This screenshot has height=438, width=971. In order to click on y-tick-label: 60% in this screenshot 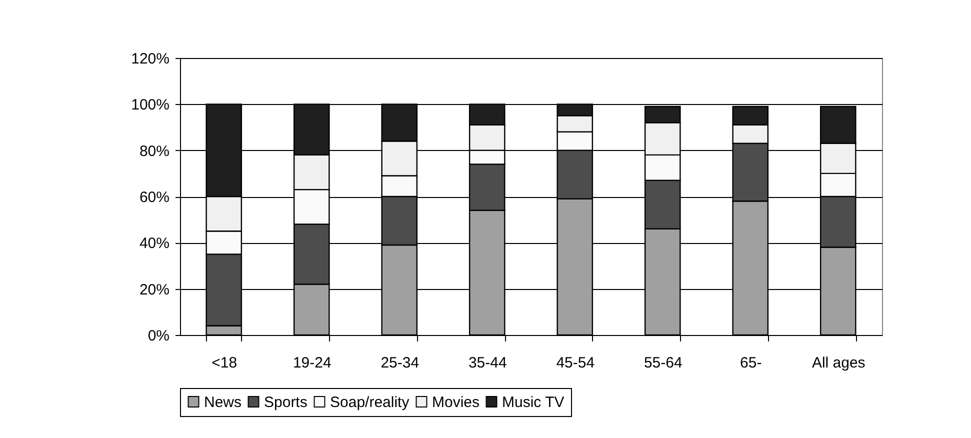, I will do `click(154, 197)`.